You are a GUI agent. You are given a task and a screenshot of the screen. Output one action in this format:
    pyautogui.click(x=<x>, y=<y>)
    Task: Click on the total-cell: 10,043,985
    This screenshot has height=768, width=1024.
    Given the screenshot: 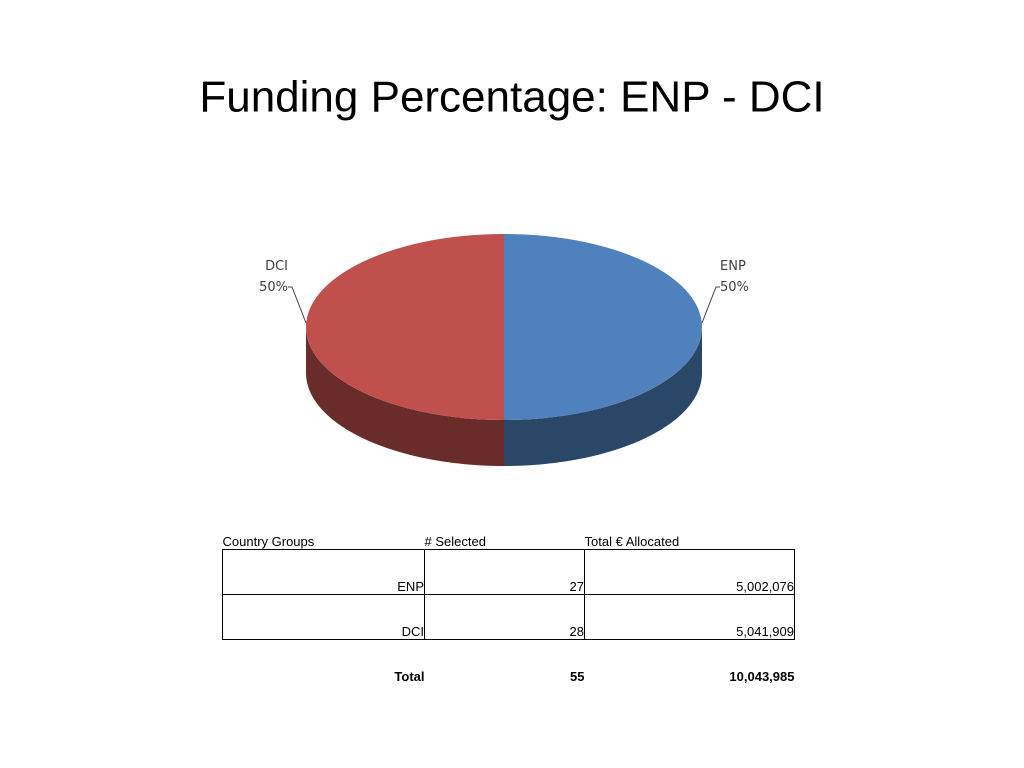 What is the action you would take?
    pyautogui.click(x=762, y=676)
    